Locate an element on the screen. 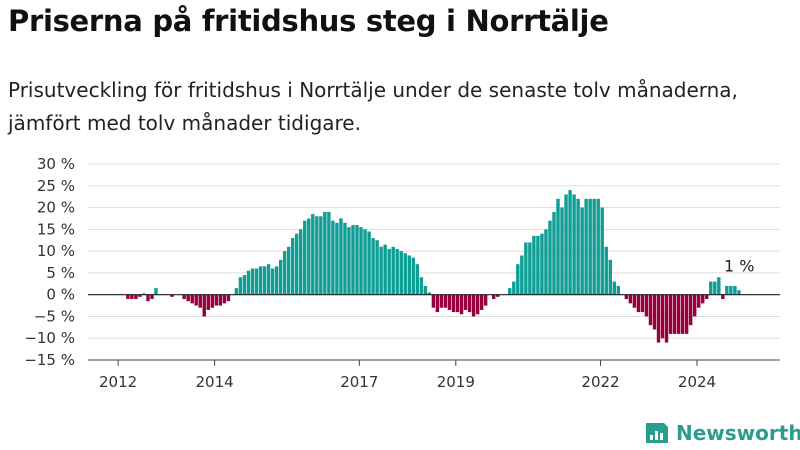 This screenshot has height=450, width=800. y-tick-label: −5 % is located at coordinates (54, 316).